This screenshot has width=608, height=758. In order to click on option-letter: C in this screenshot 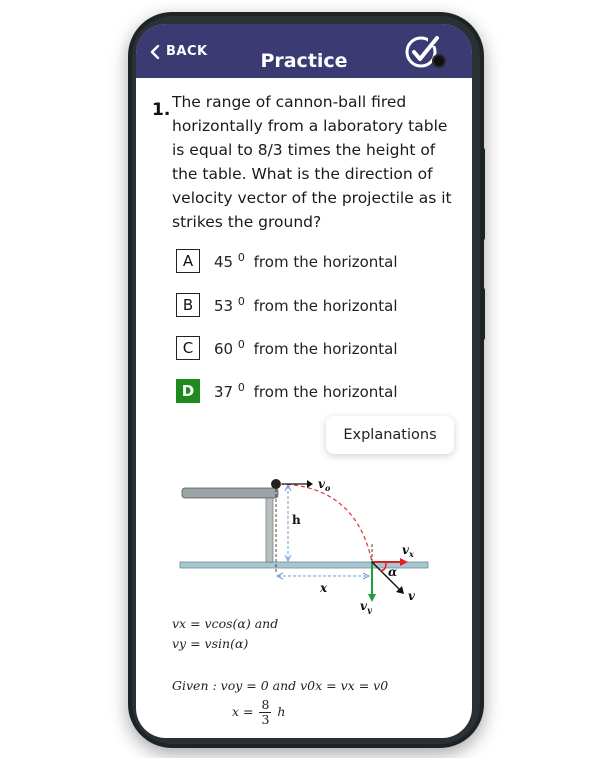, I will do `click(188, 348)`.